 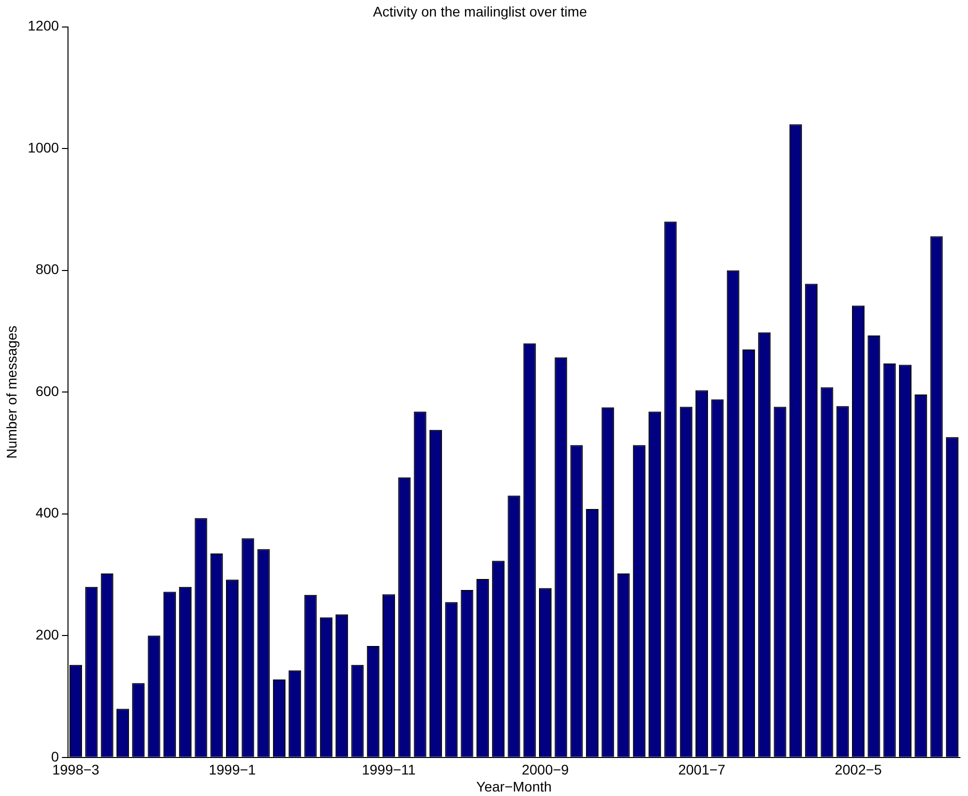 I want to click on y-tick-label: 800, so click(x=48, y=269).